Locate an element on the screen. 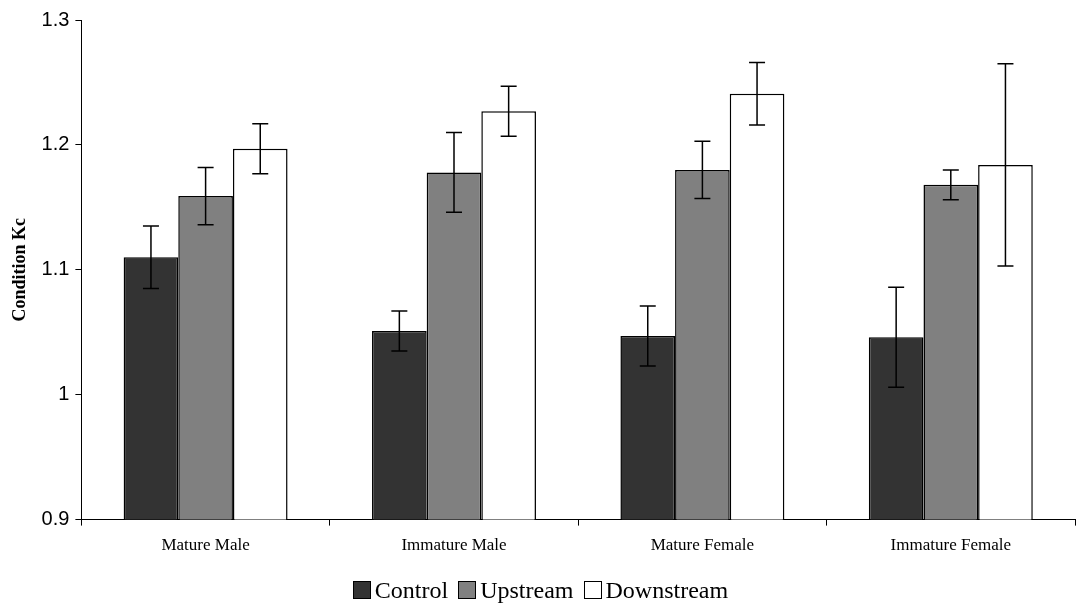 This screenshot has width=1081, height=614. y-tick-label: 1.2 is located at coordinates (55, 143).